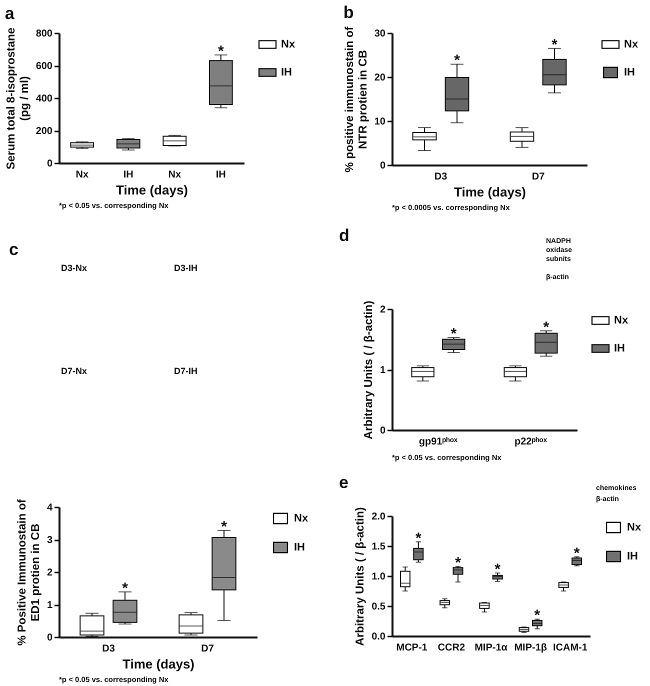  I want to click on y-tick-label: 600, so click(44, 66).